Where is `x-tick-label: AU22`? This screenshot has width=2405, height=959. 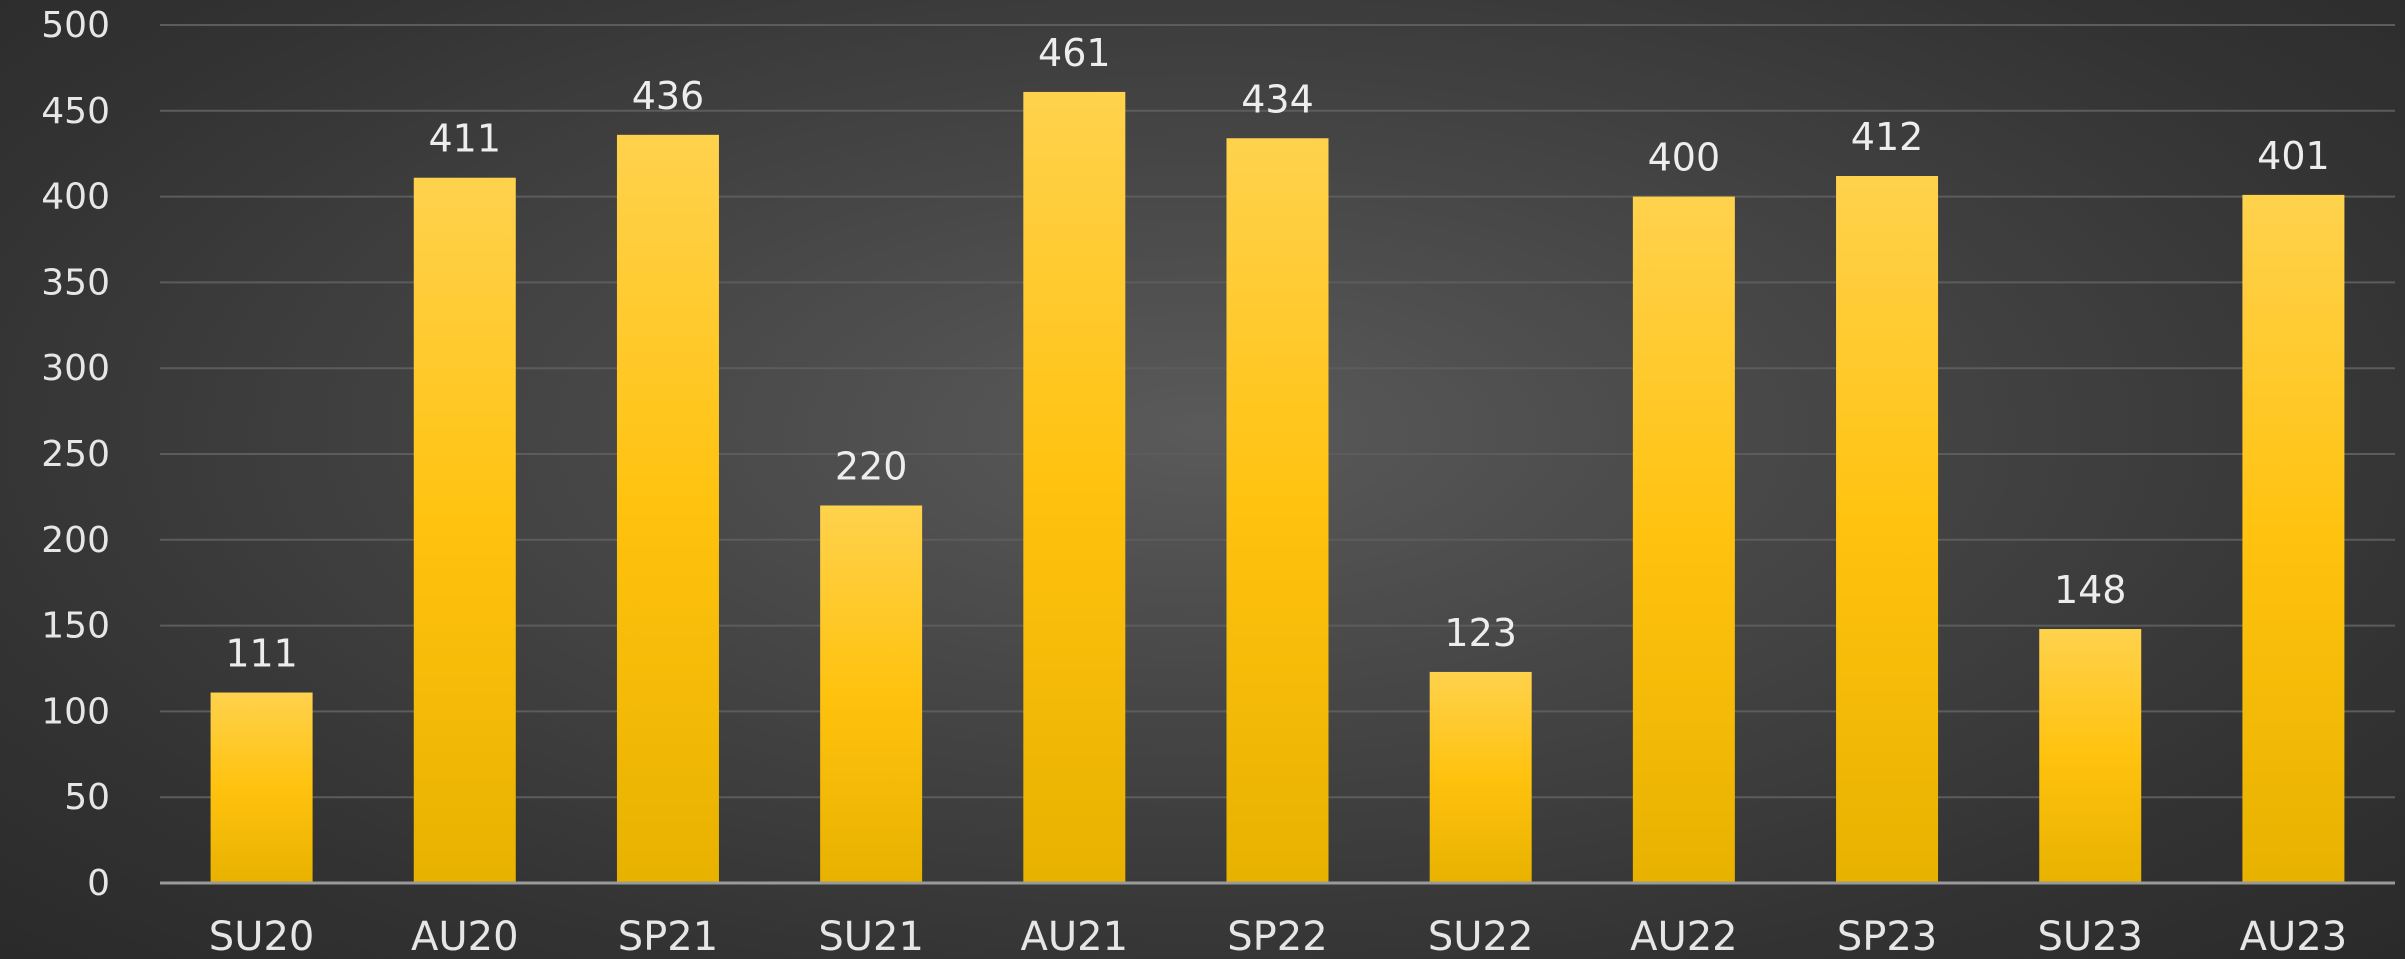 x-tick-label: AU22 is located at coordinates (1684, 936).